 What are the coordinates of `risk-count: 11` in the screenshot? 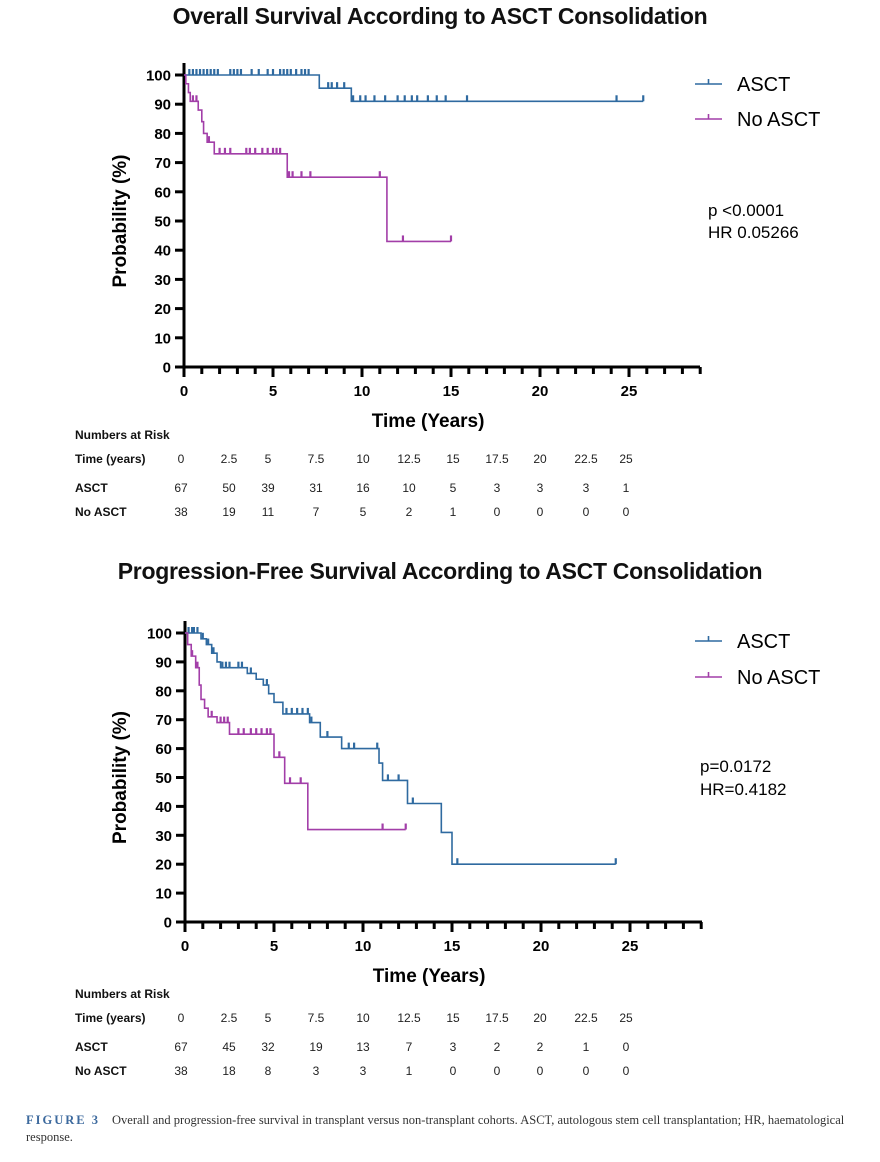 It's located at (268, 512).